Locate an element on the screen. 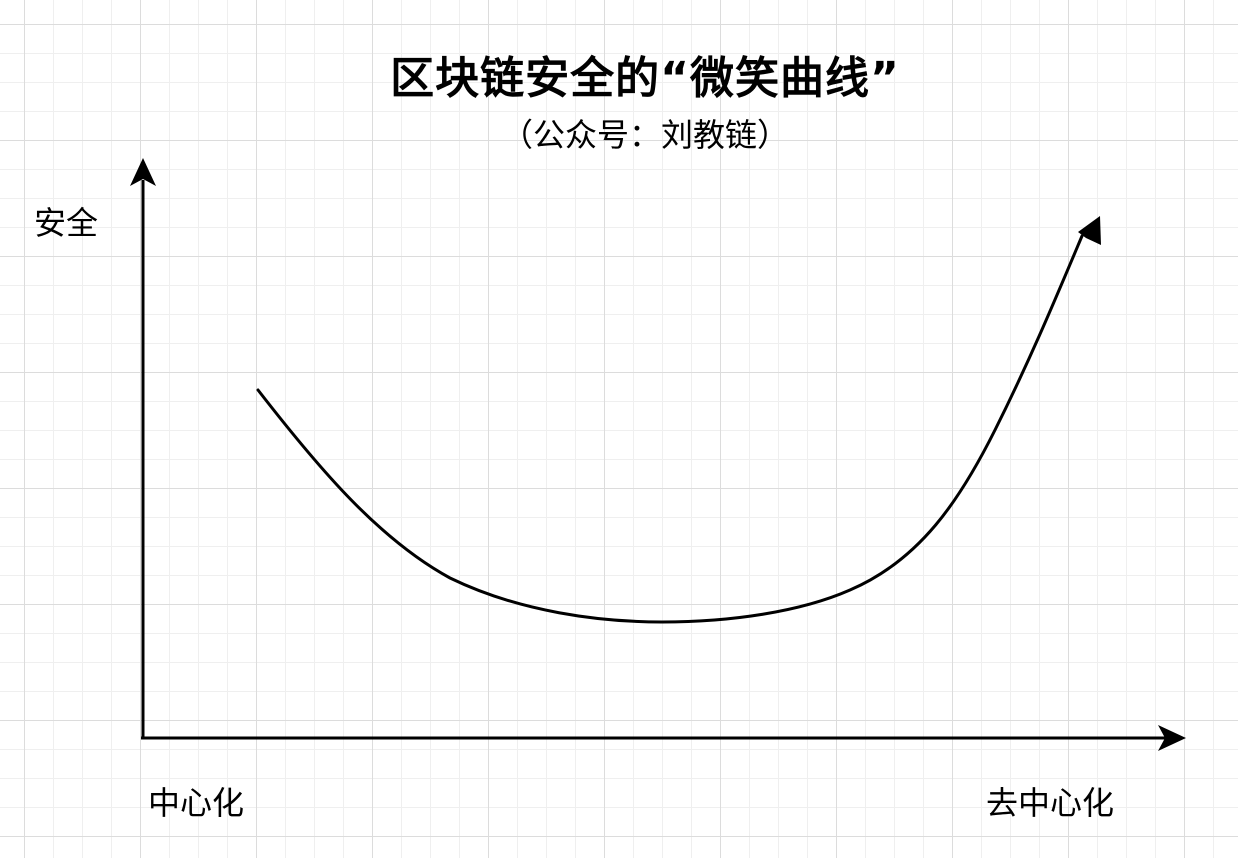 This screenshot has height=858, width=1238. curve-arrowhead is located at coordinates (1089, 230).